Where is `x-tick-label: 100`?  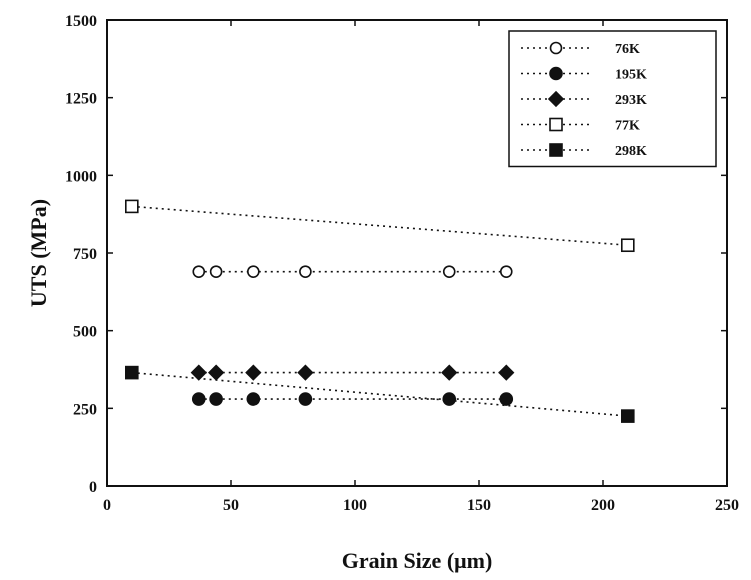 x-tick-label: 100 is located at coordinates (355, 505).